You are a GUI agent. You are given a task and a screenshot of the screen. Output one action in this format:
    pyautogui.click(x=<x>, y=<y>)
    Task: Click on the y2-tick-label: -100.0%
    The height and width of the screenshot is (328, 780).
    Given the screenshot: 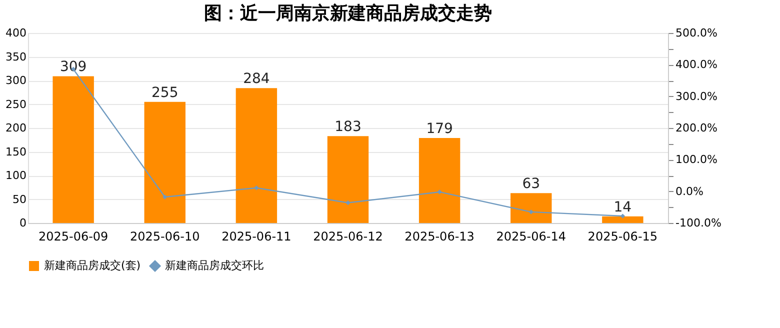 What is the action you would take?
    pyautogui.click(x=699, y=223)
    